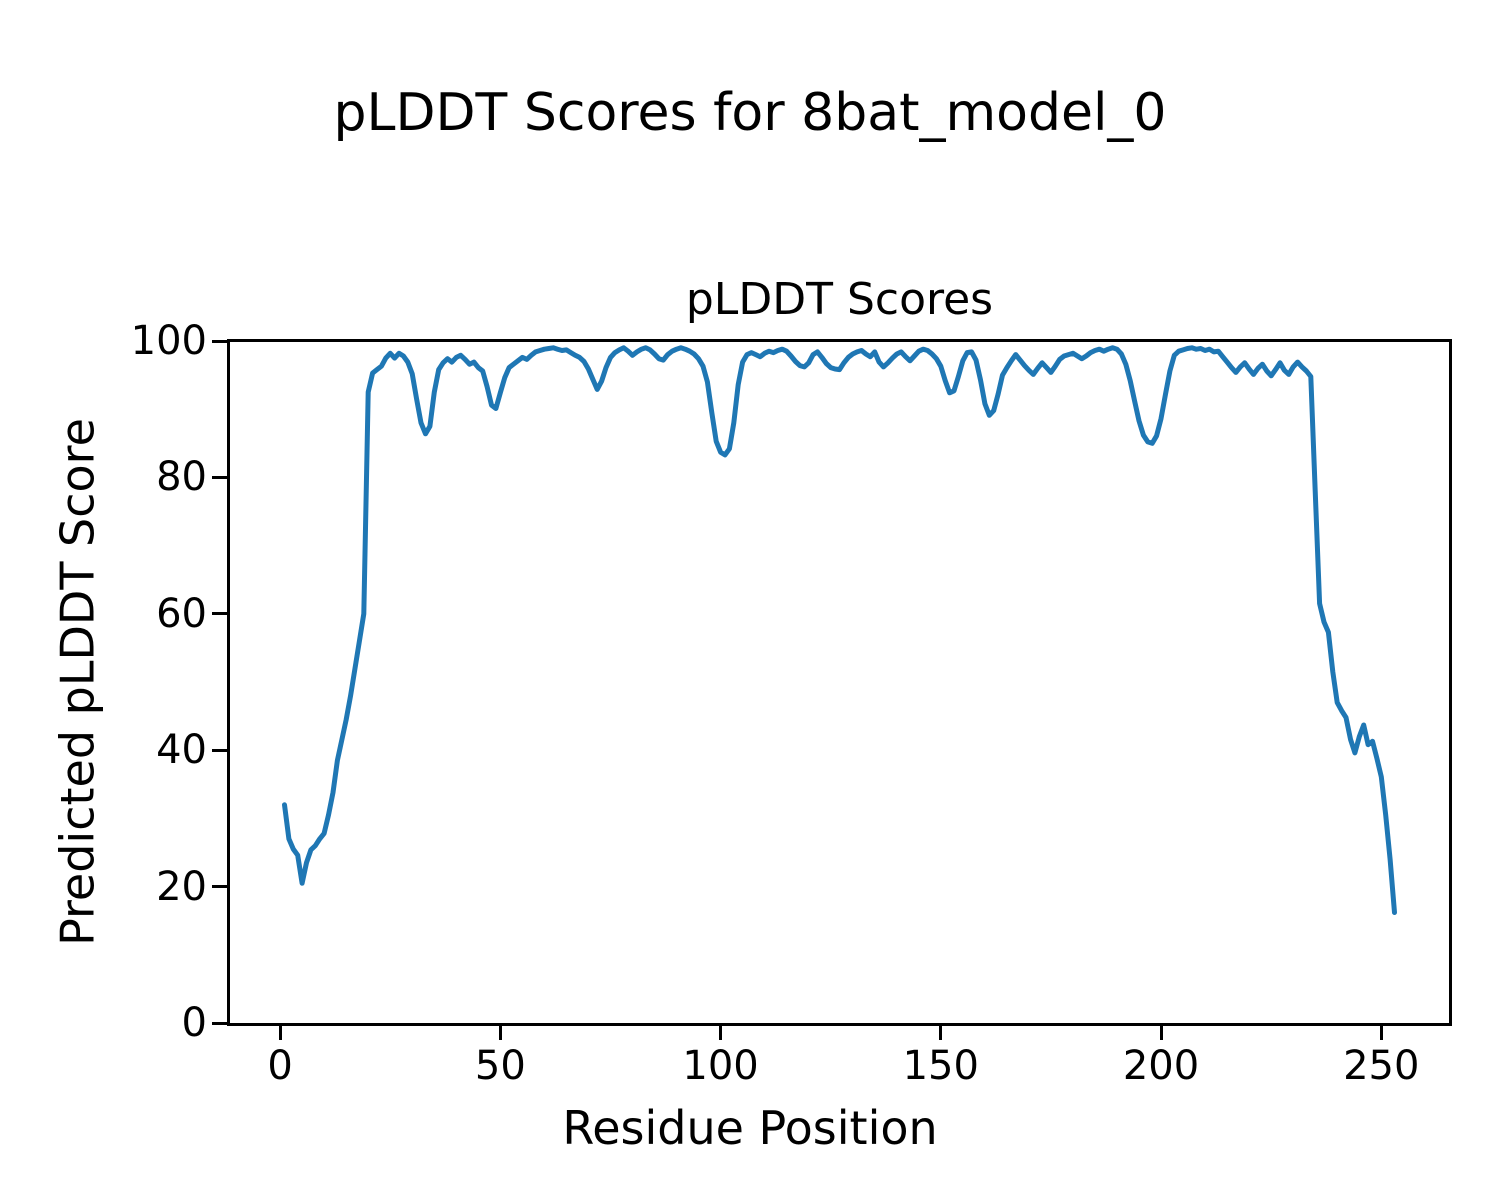  Describe the element at coordinates (1161, 1066) in the screenshot. I see `x-tick-label: 200` at that location.